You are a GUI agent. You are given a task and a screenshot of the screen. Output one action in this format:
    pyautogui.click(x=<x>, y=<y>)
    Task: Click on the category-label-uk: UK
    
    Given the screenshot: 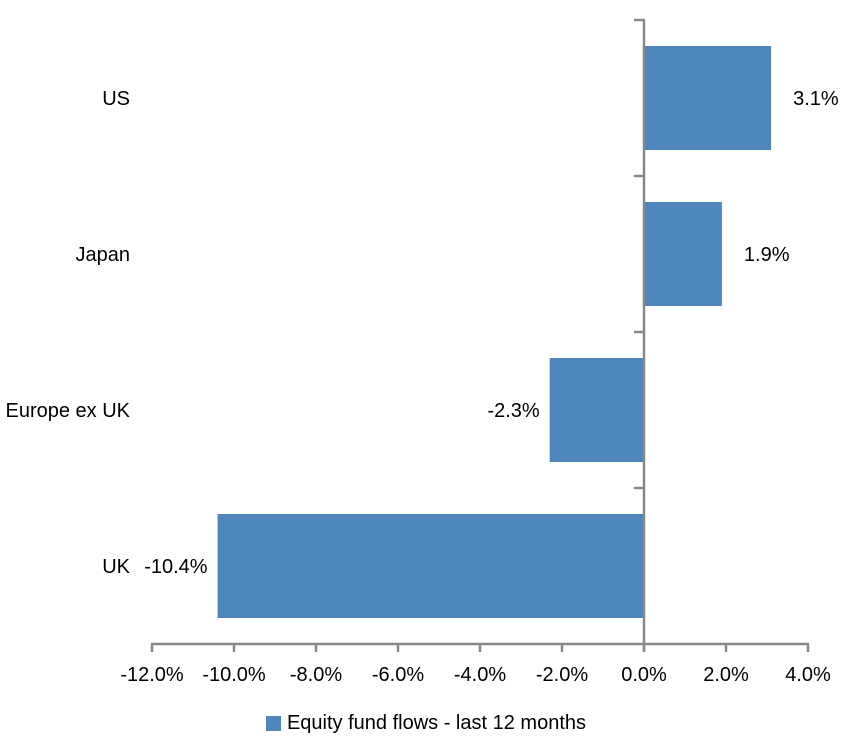 What is the action you would take?
    pyautogui.click(x=116, y=567)
    